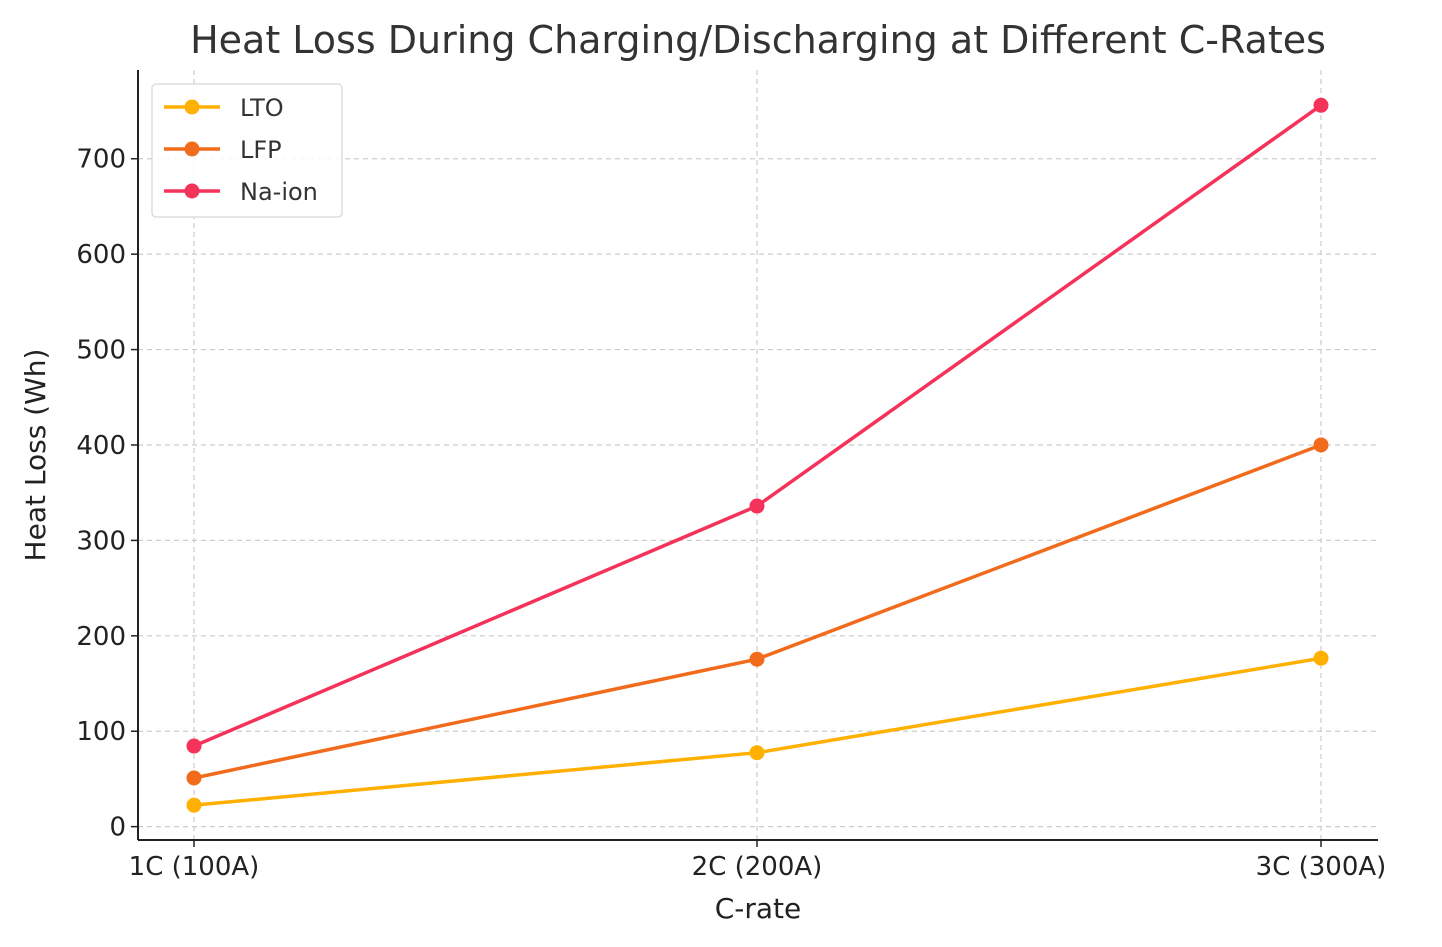 Image resolution: width=1442 pixels, height=947 pixels. What do you see at coordinates (101, 351) in the screenshot?
I see `y-tick-label: 500` at bounding box center [101, 351].